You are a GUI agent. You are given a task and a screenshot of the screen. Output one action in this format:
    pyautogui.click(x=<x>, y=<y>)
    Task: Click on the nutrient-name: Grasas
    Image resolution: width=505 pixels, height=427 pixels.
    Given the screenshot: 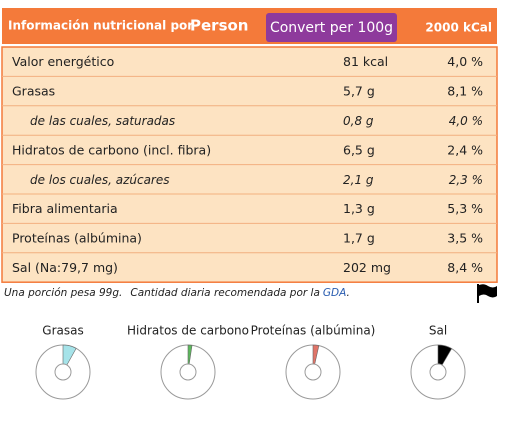 What is the action you would take?
    pyautogui.click(x=33, y=91)
    